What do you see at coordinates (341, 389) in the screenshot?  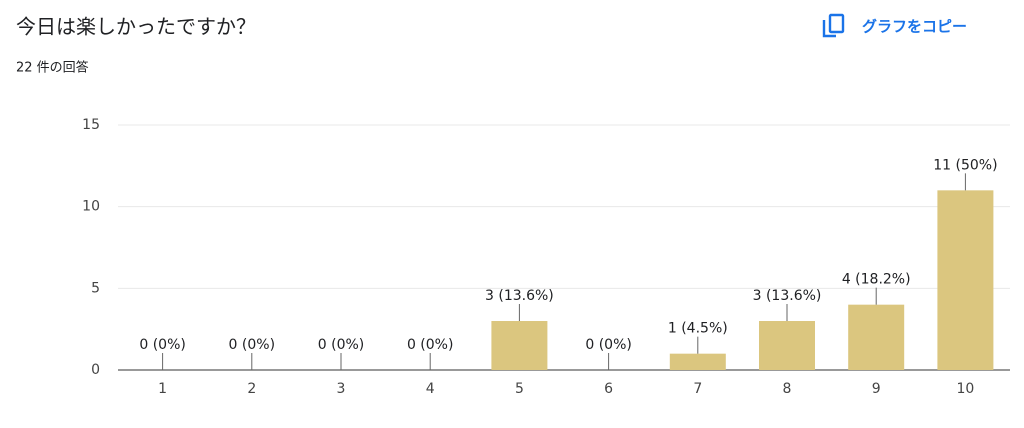 I see `x-tick-label: 3` at bounding box center [341, 389].